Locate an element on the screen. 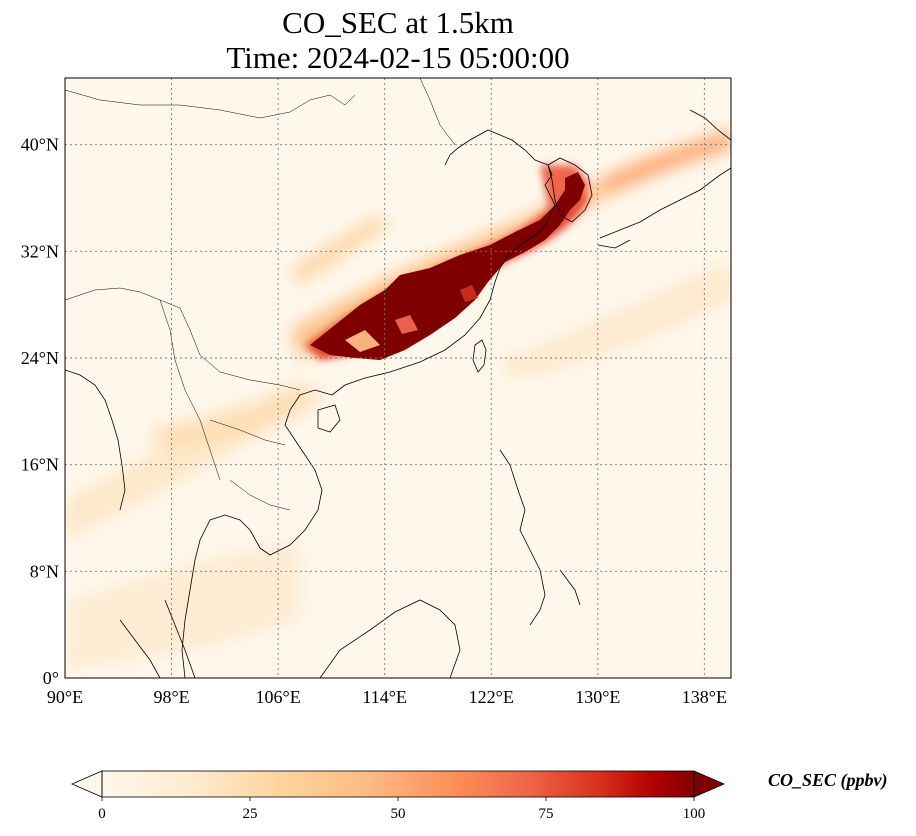 The height and width of the screenshot is (836, 916). colorbar-ticks: 0 25 50 75 100 is located at coordinates (401, 809).